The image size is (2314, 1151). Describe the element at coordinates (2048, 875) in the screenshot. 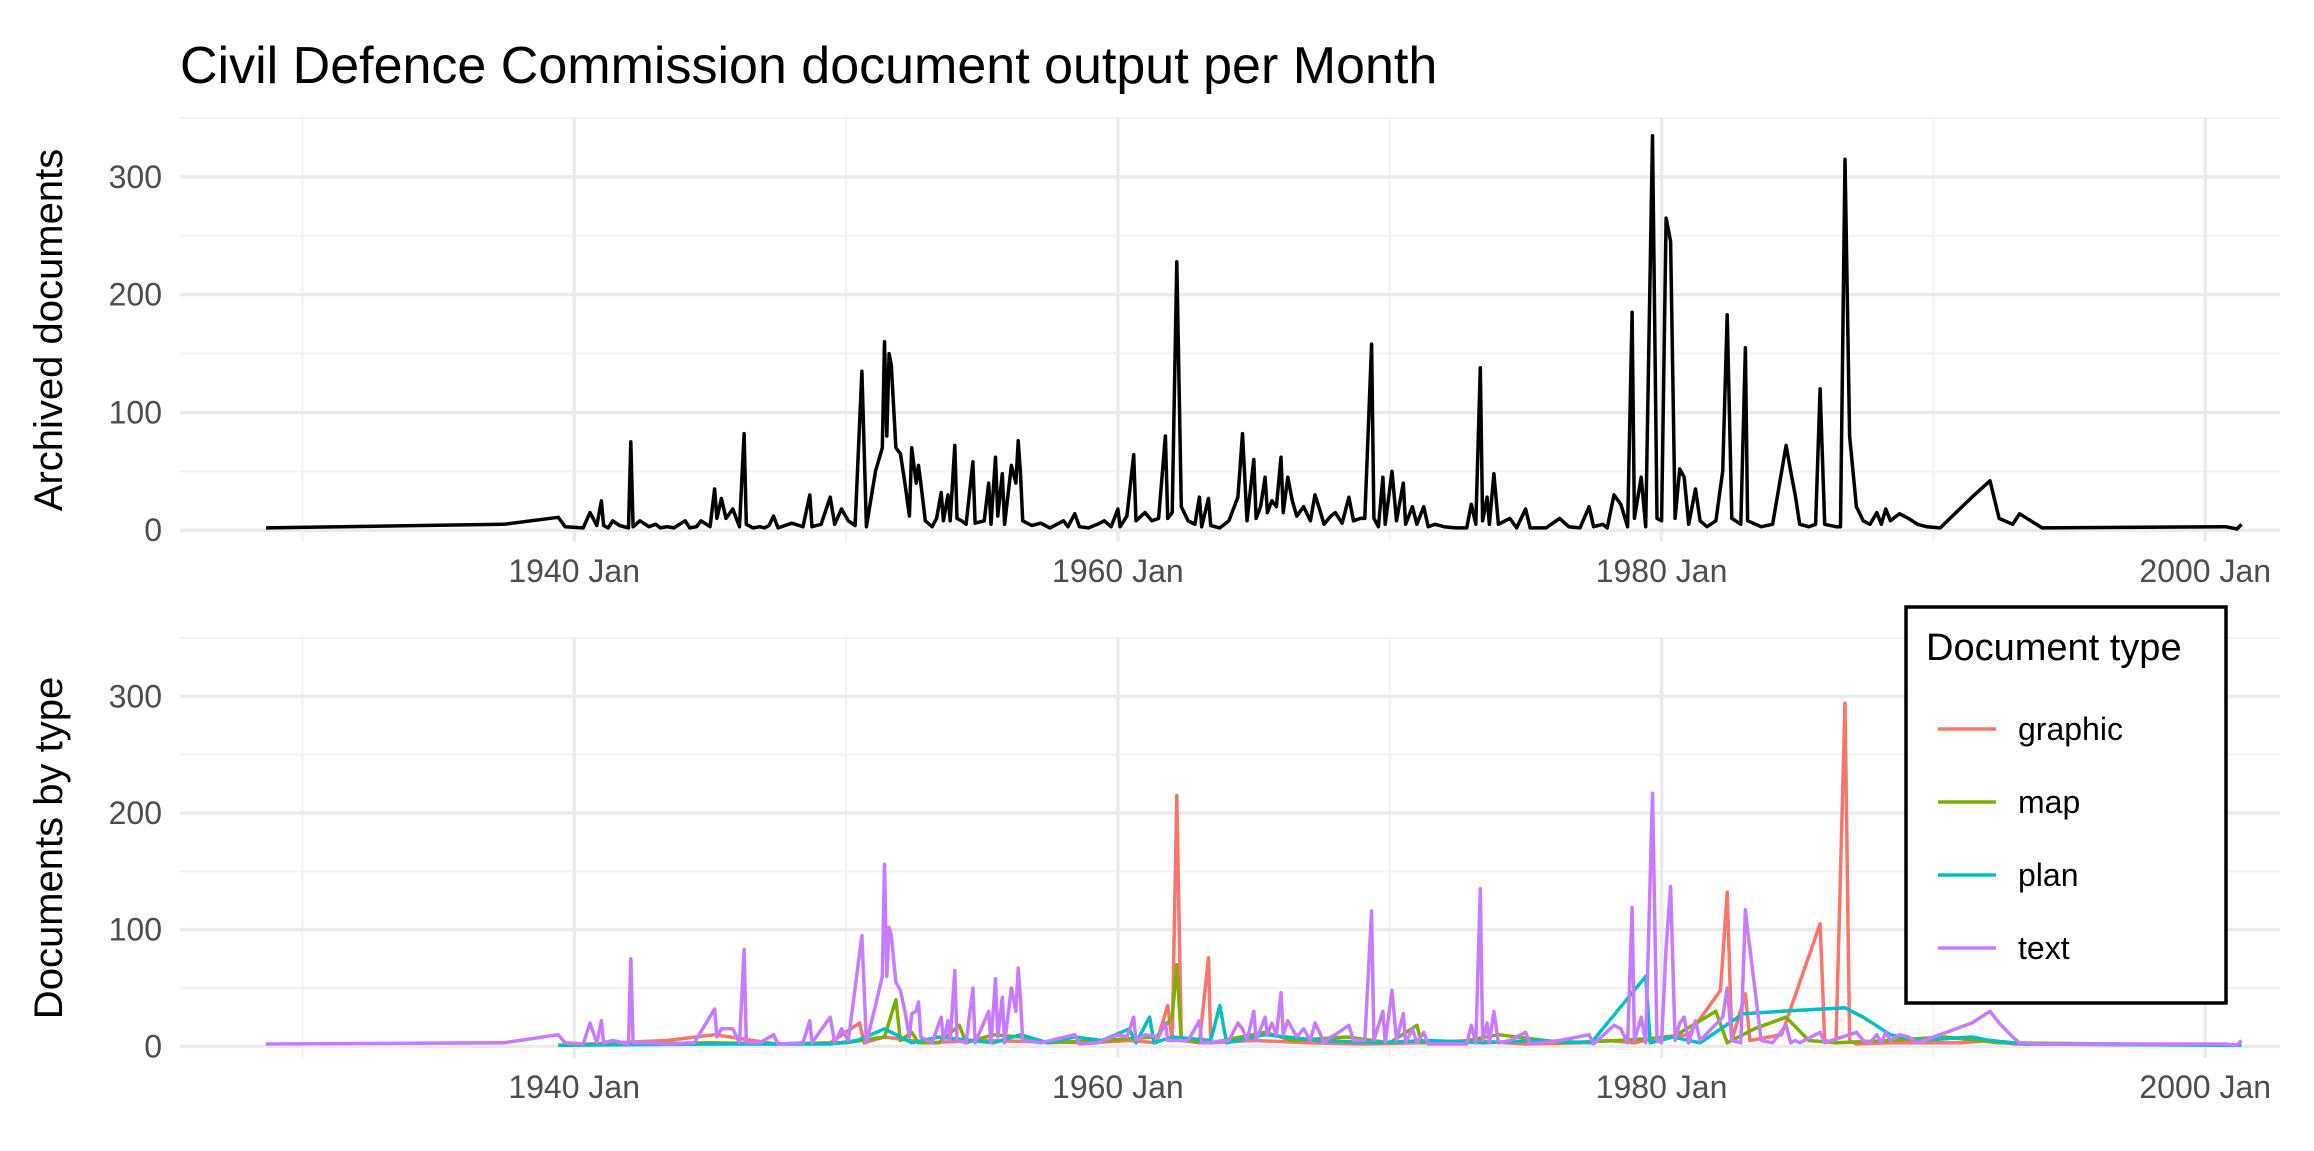

I see `legend-label-plan: plan` at that location.